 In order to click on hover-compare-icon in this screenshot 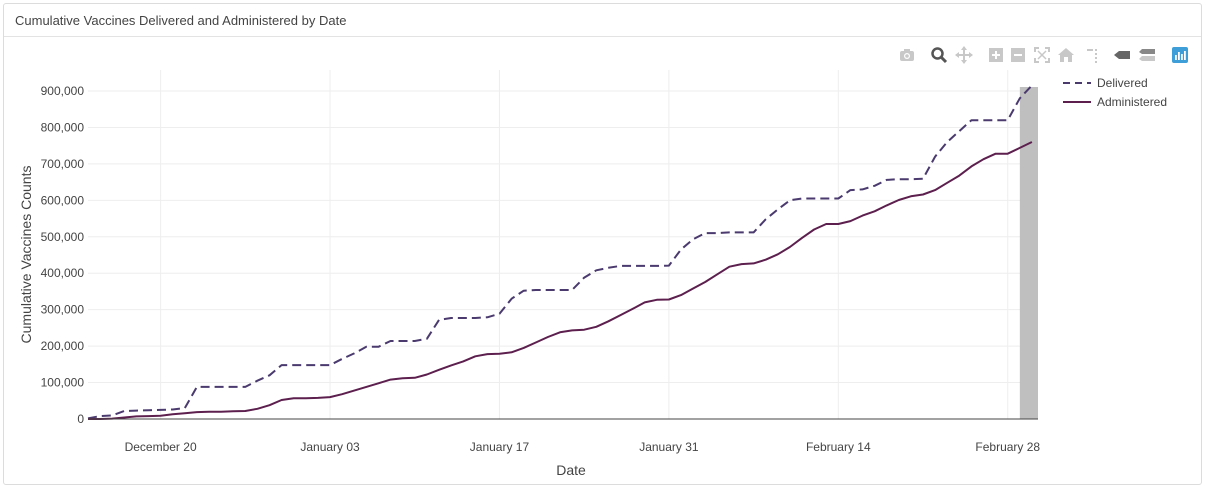, I will do `click(1147, 55)`.